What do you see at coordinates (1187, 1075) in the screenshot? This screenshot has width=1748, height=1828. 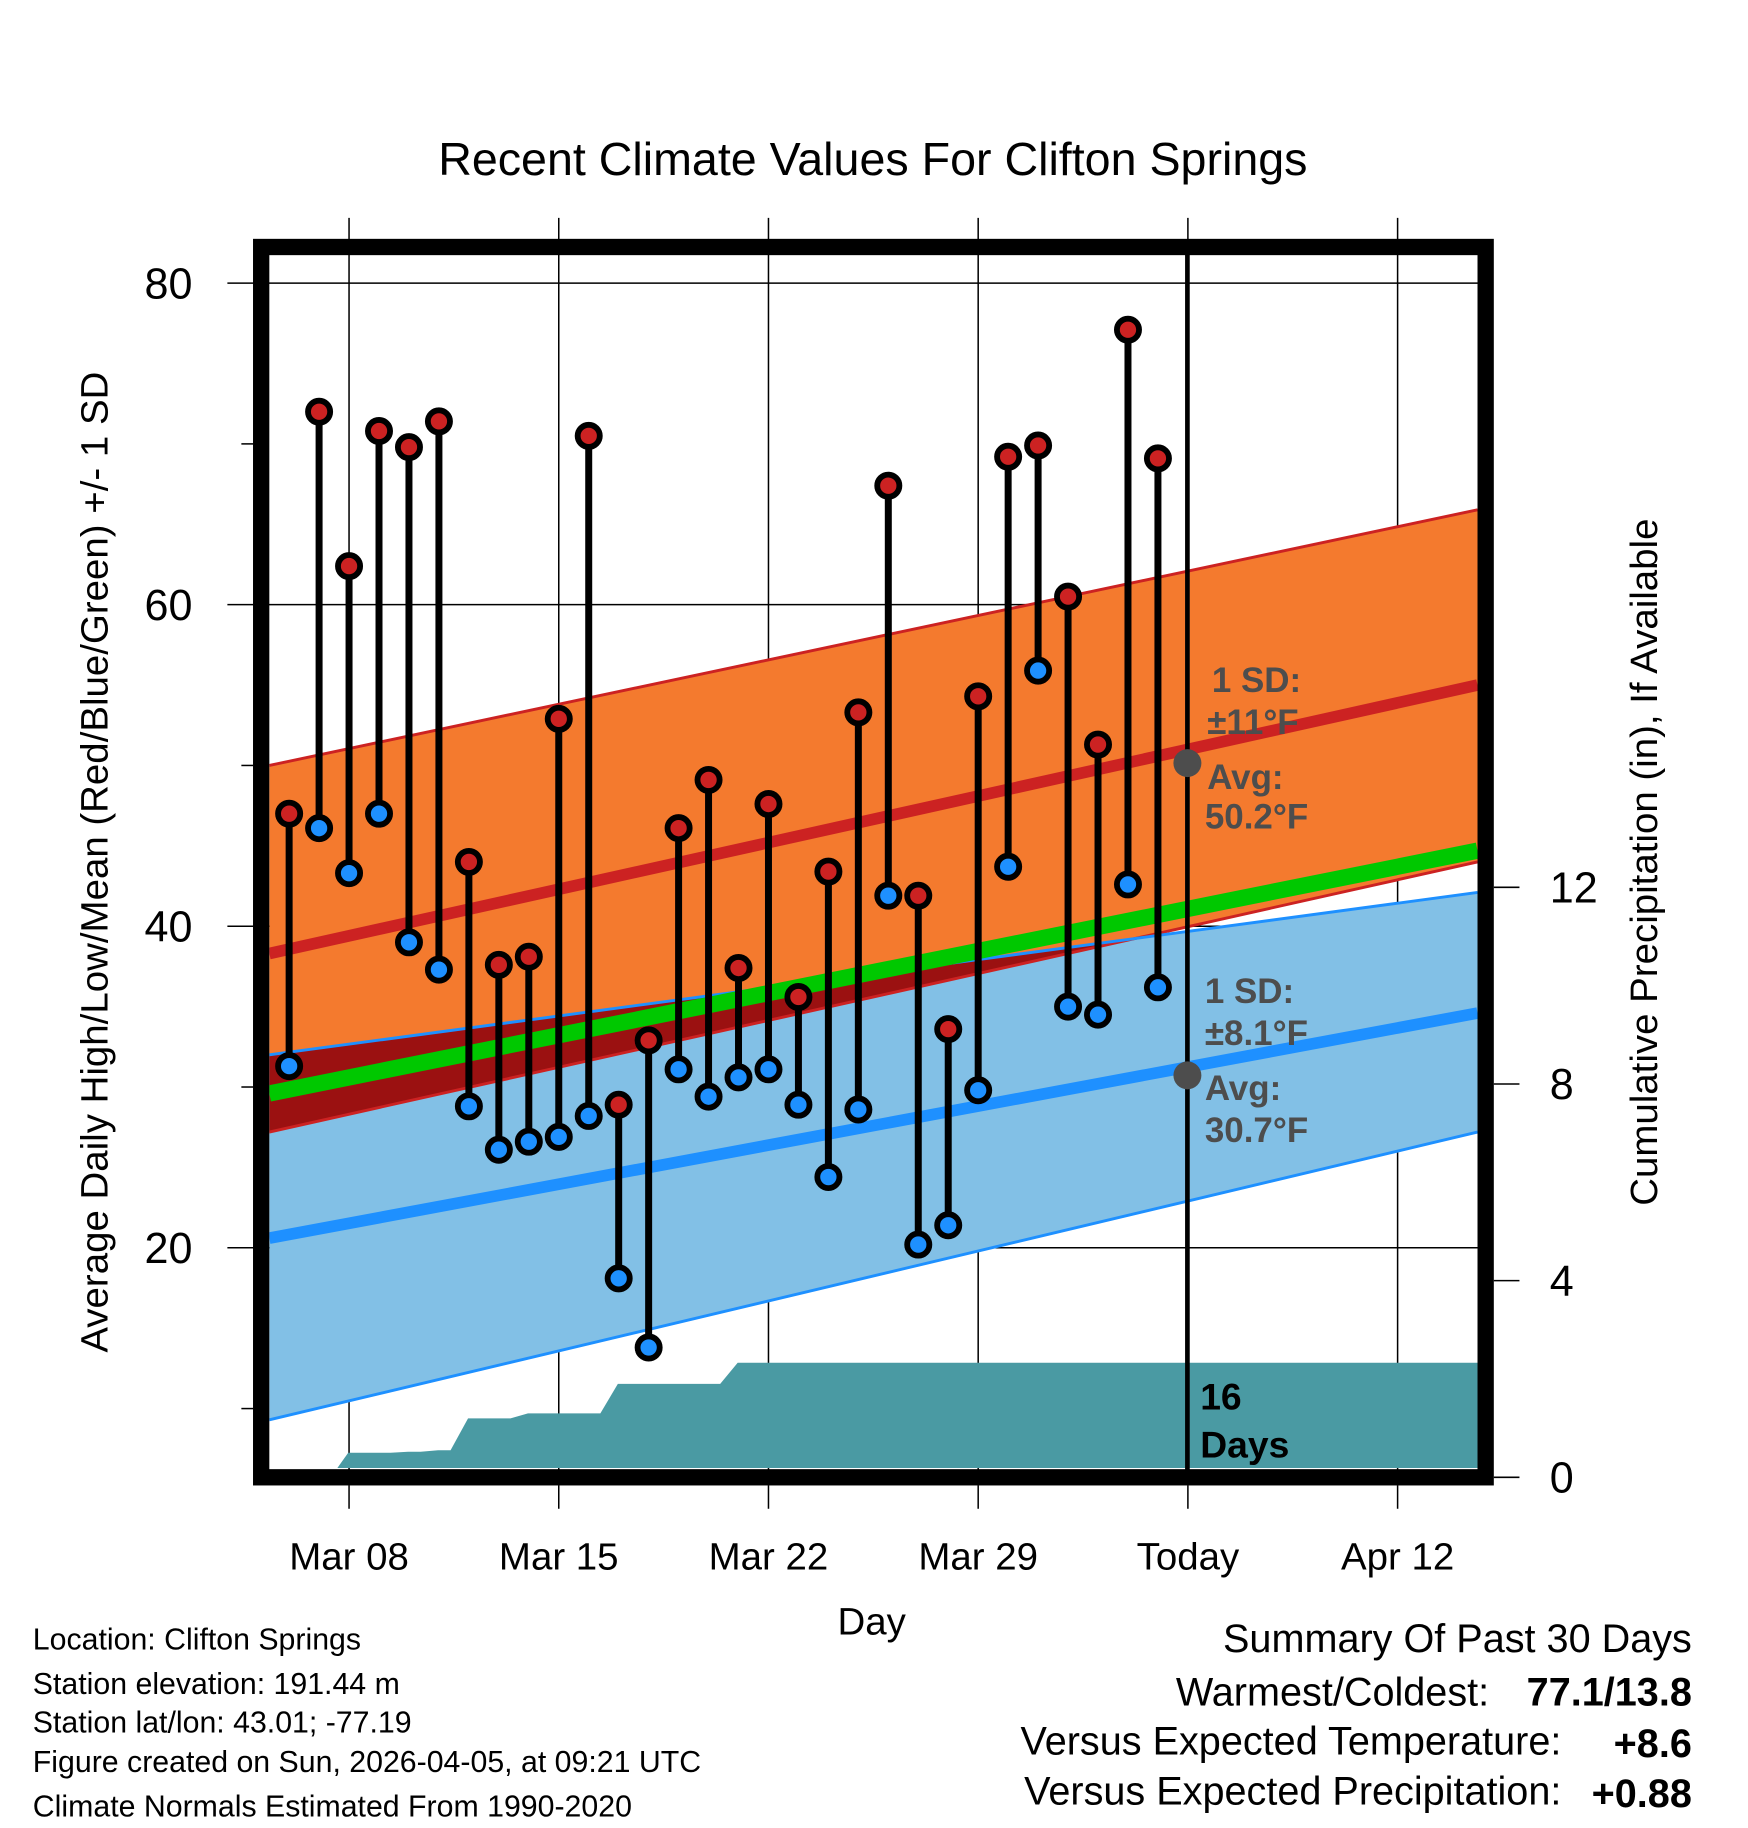 I see `today-low-avg-dot` at bounding box center [1187, 1075].